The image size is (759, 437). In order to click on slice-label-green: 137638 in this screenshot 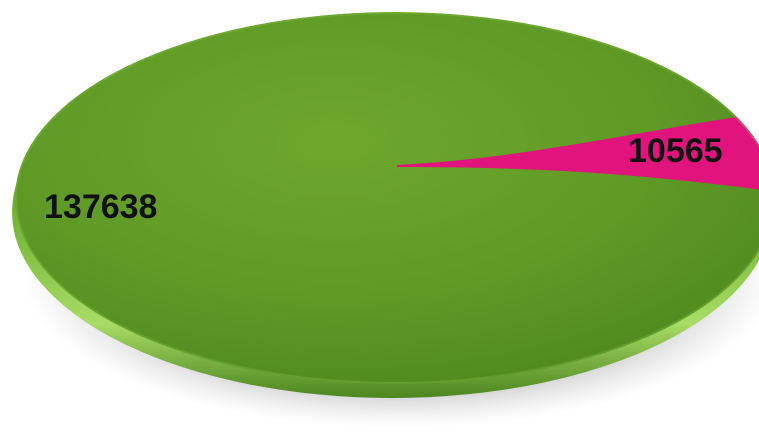, I will do `click(100, 207)`.